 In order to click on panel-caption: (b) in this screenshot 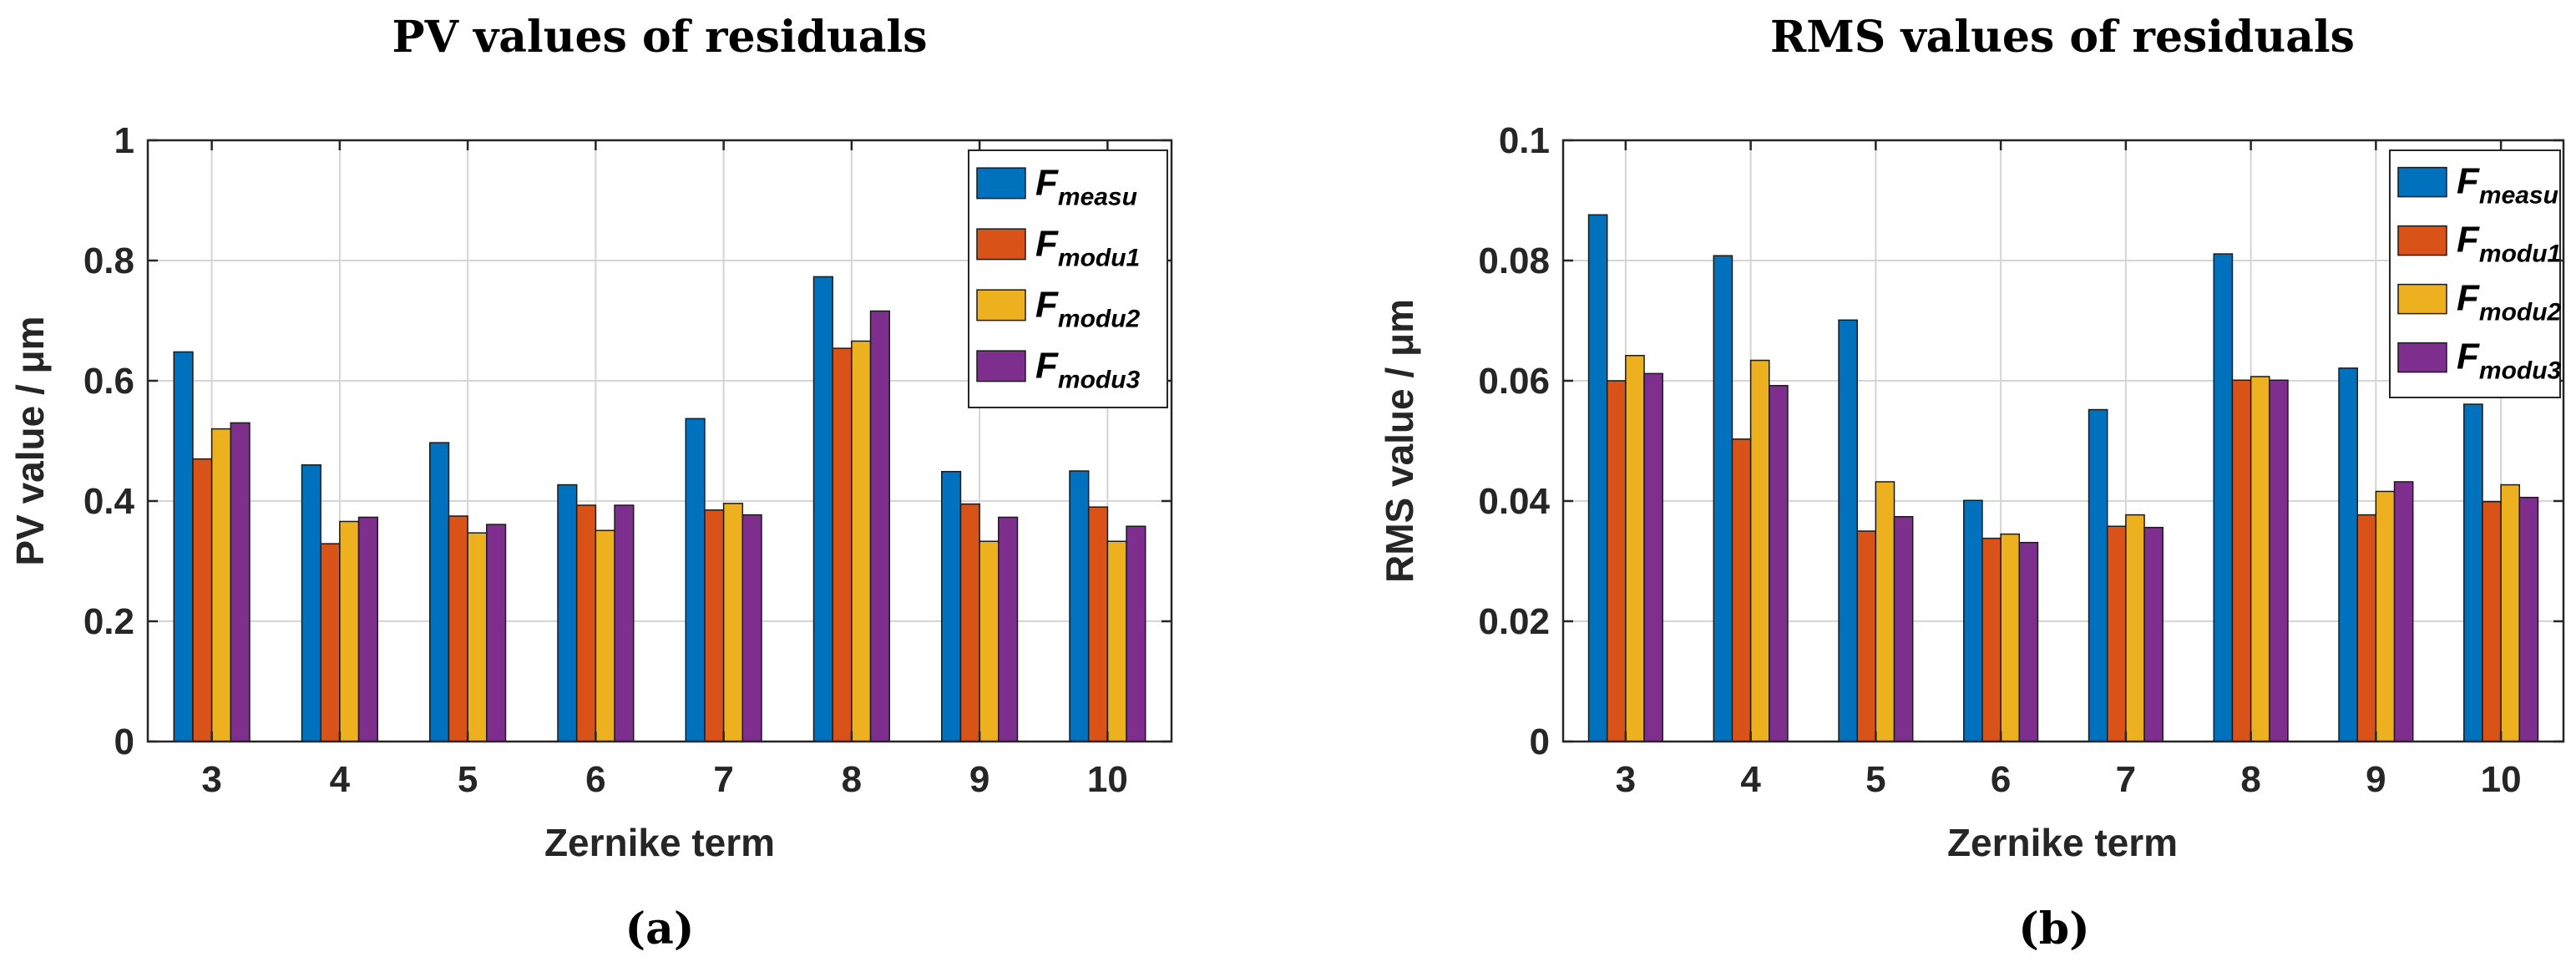, I will do `click(2054, 929)`.